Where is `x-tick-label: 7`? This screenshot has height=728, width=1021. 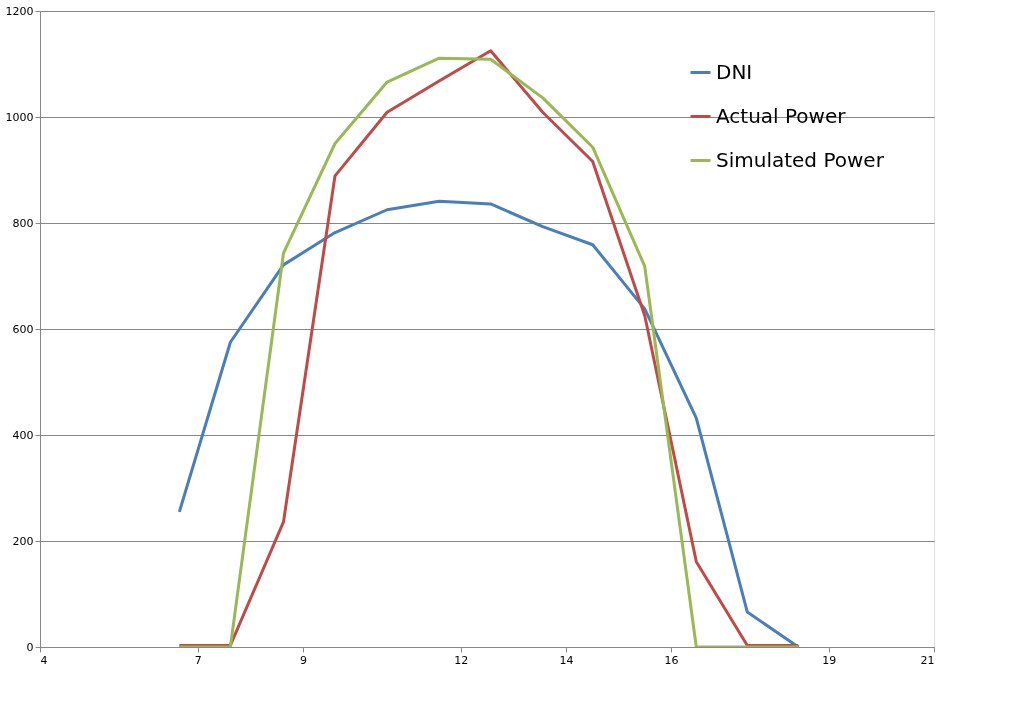 x-tick-label: 7 is located at coordinates (198, 660).